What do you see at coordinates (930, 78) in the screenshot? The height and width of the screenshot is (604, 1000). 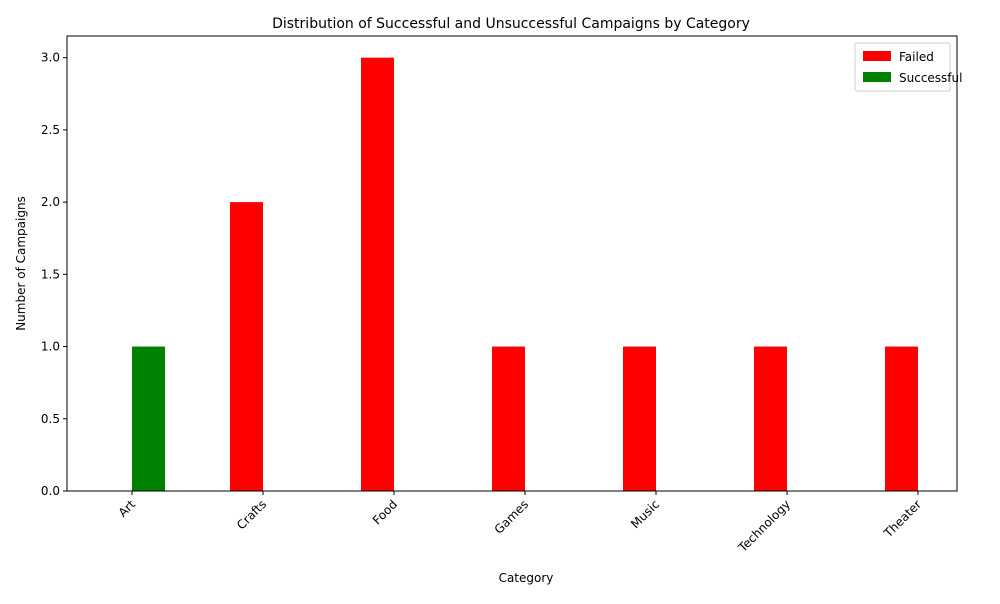 I see `legend-label-successful: Successful` at bounding box center [930, 78].